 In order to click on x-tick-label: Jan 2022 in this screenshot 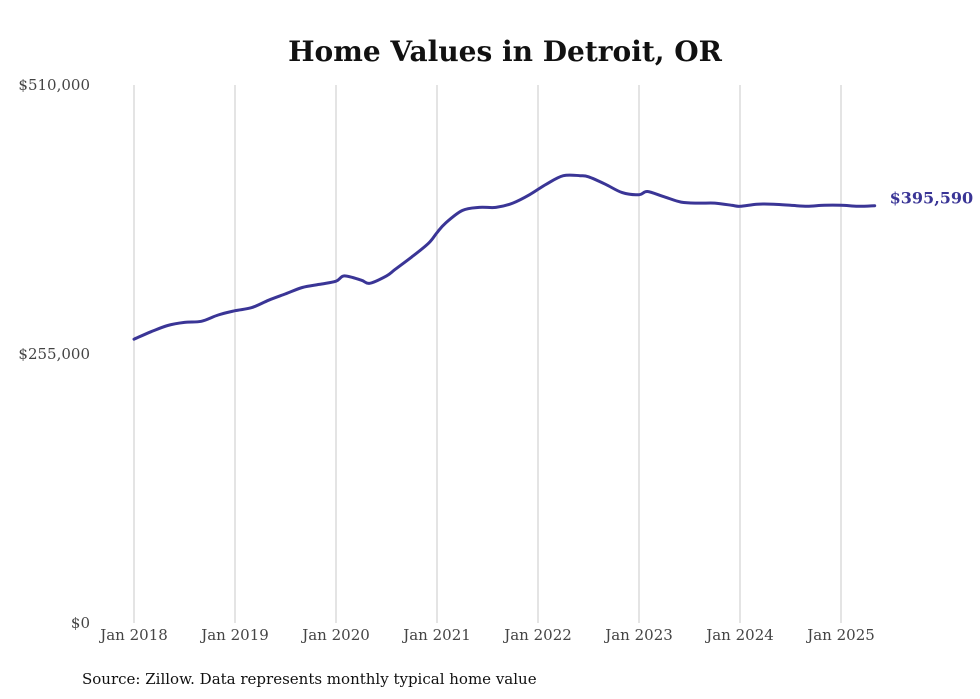, I will do `click(537, 635)`.